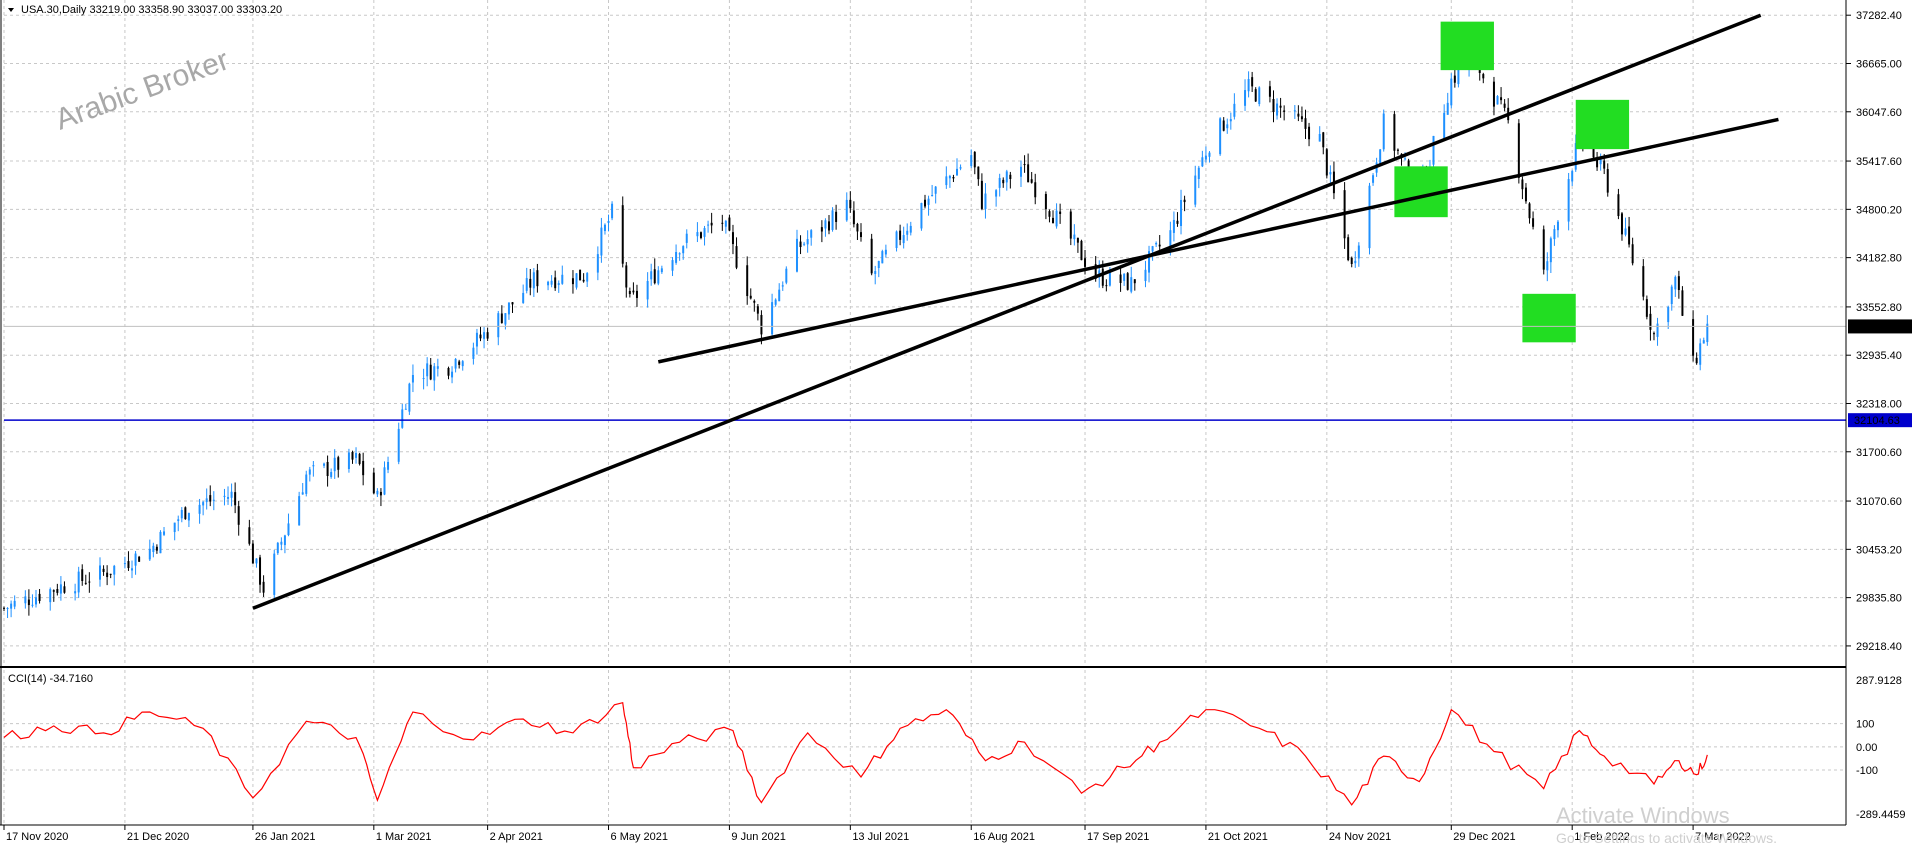 Image resolution: width=1916 pixels, height=843 pixels. What do you see at coordinates (285, 837) in the screenshot?
I see `time-tick-label: 26 Jan 2021` at bounding box center [285, 837].